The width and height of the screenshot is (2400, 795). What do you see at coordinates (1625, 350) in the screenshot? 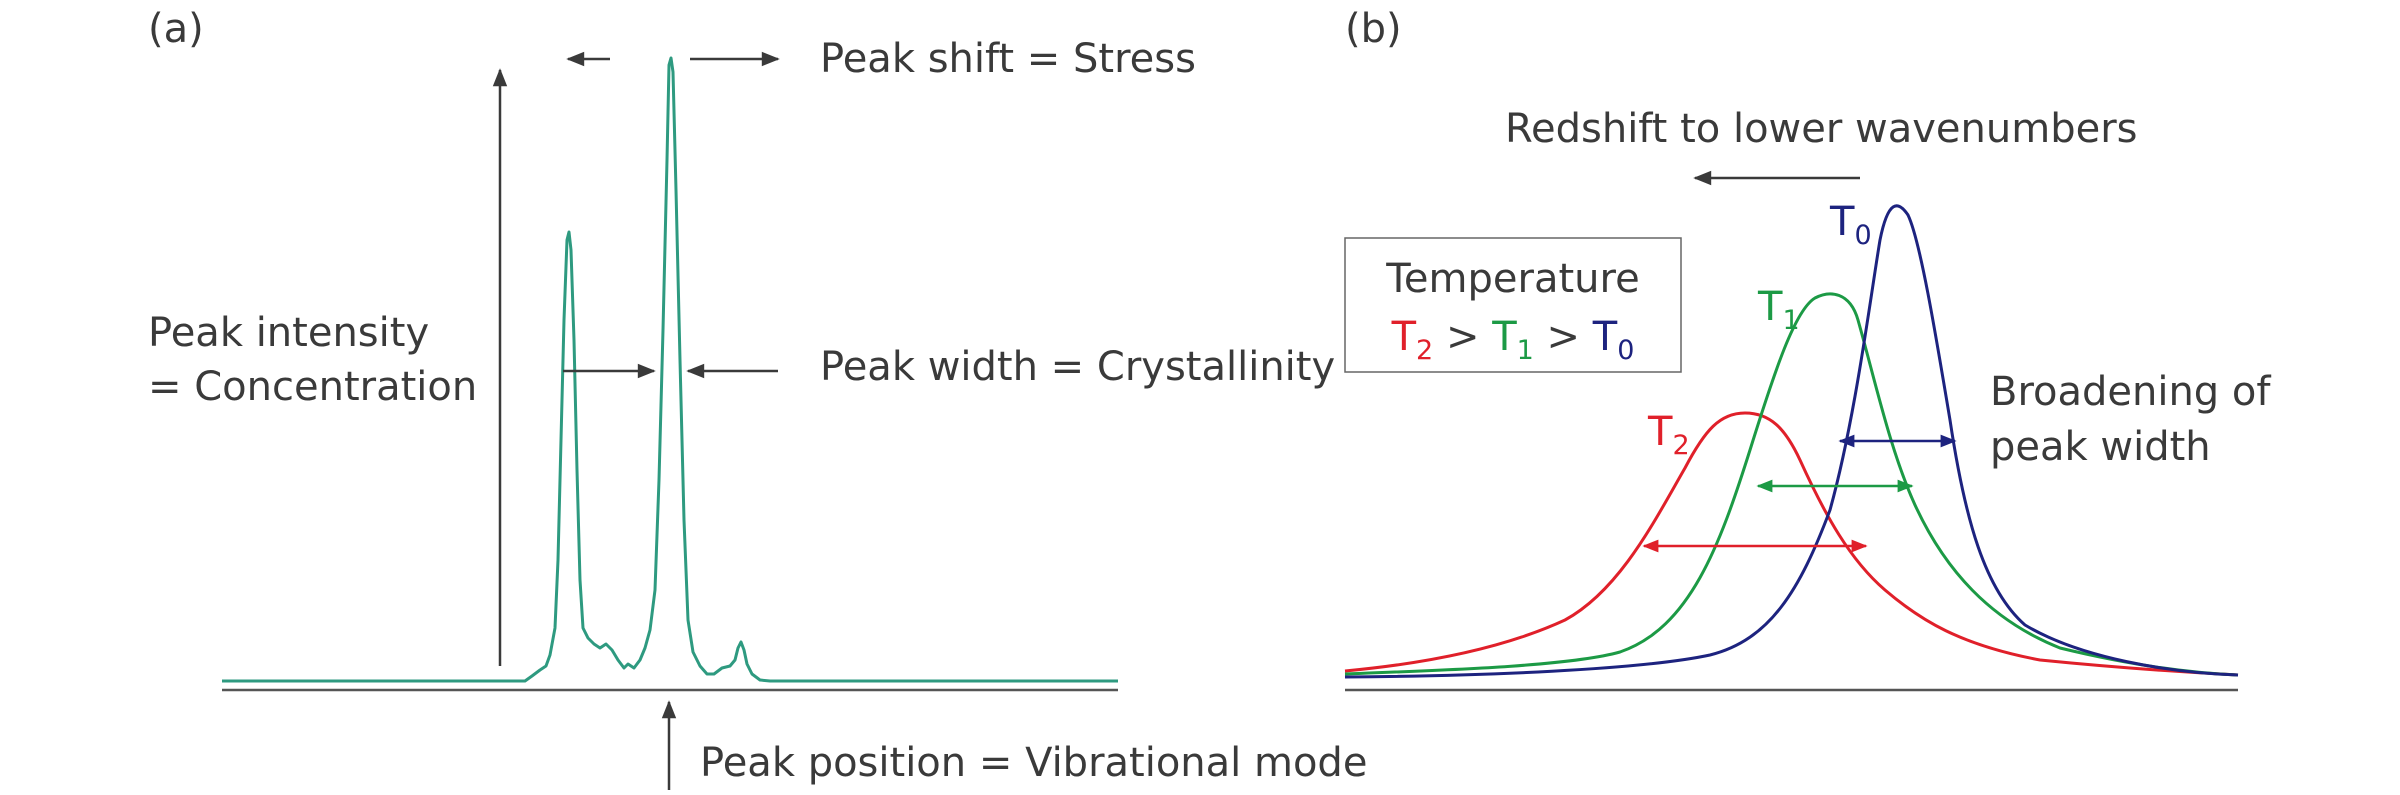
I see `legend-term-subscript: 0` at bounding box center [1625, 350].